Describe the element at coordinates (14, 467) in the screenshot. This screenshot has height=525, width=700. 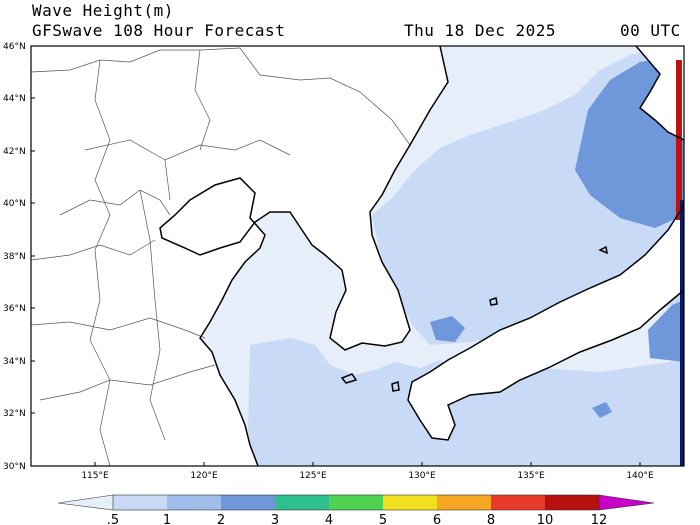
I see `lat-label: 30°N` at that location.